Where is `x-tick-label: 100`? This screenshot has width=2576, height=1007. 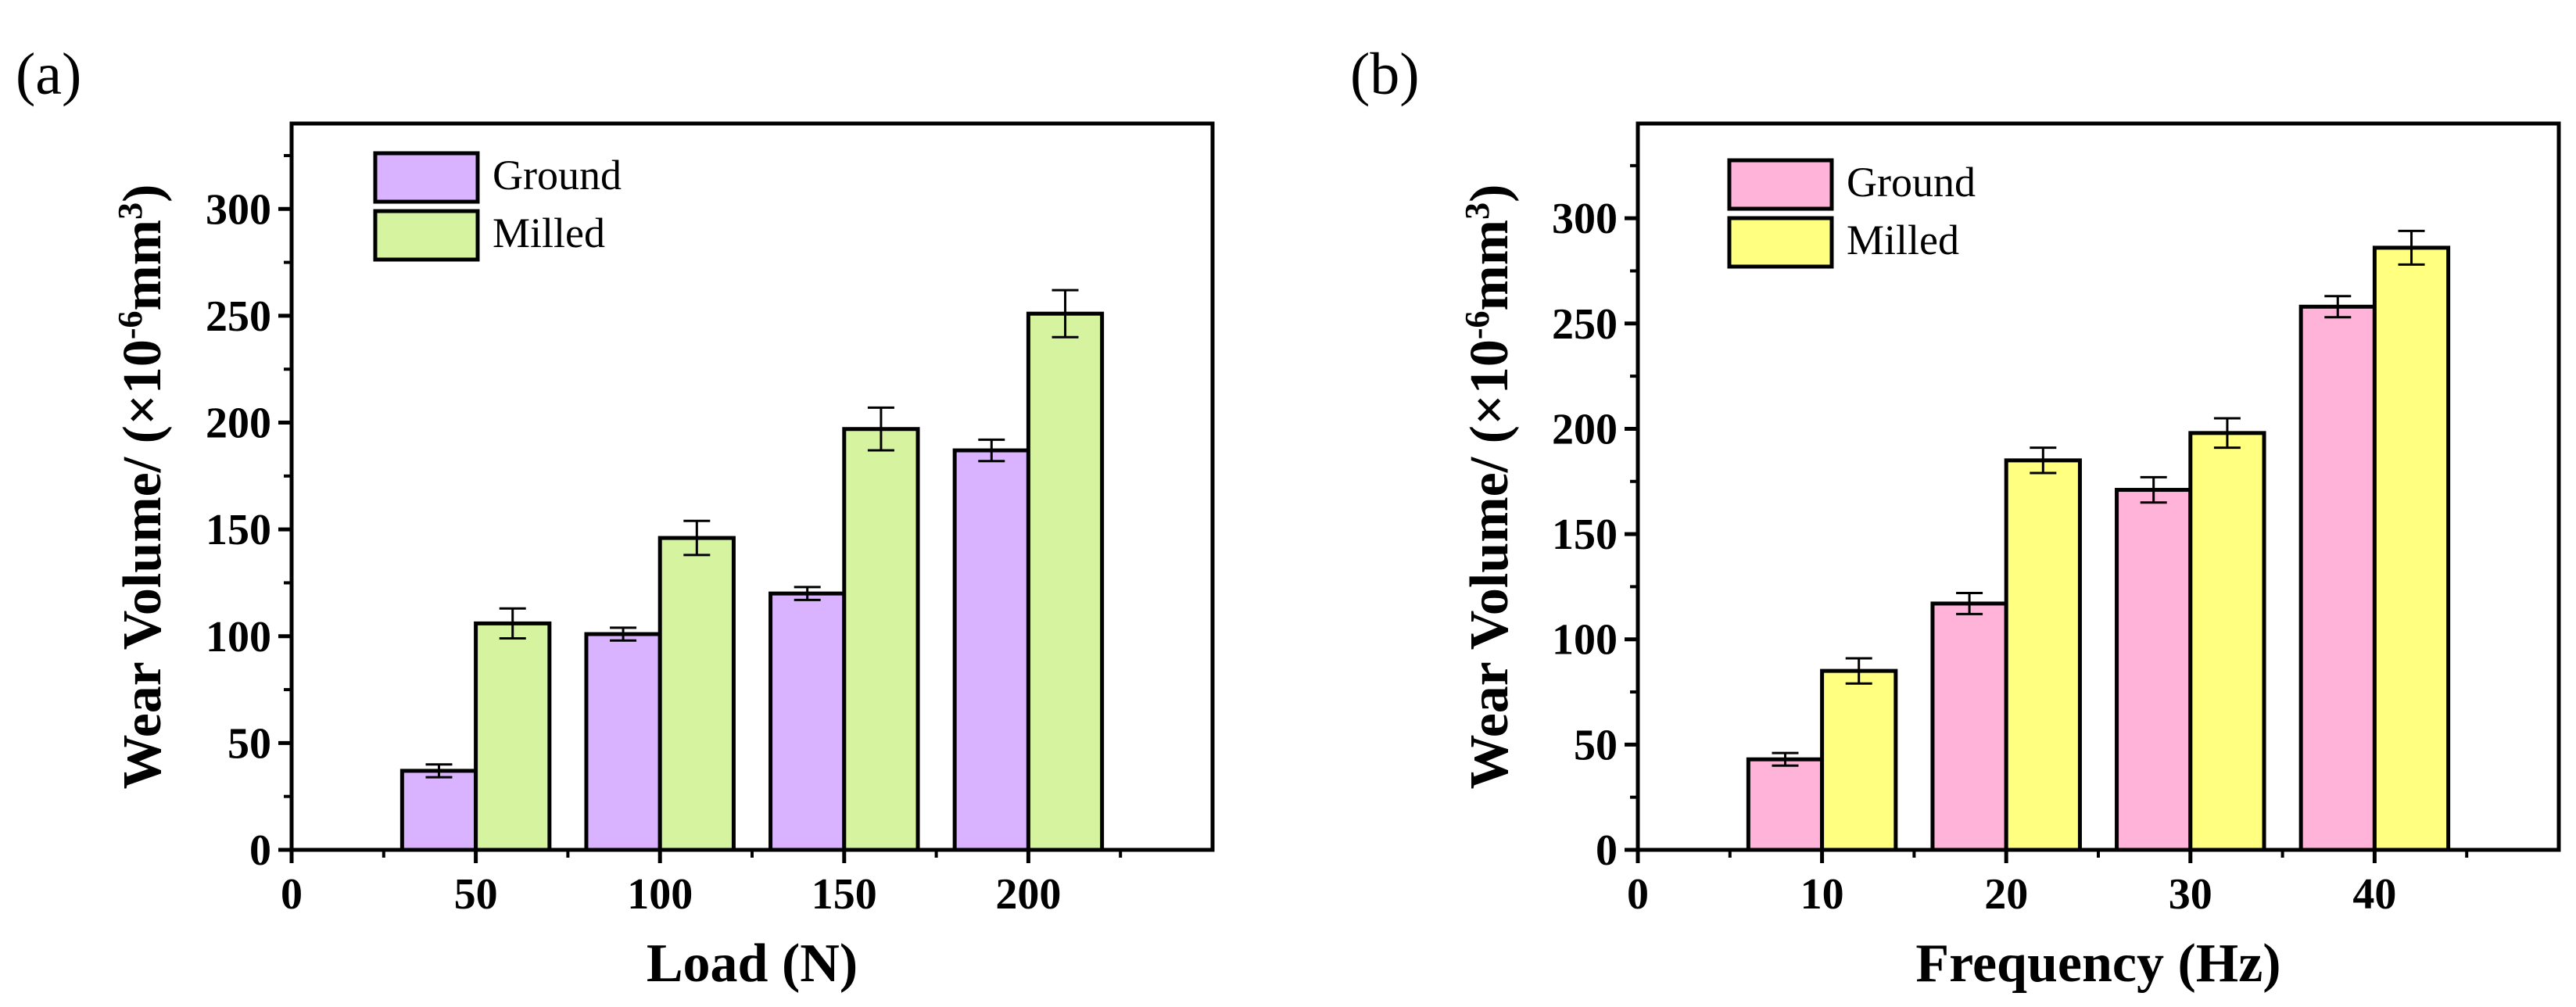 x-tick-label: 100 is located at coordinates (660, 894).